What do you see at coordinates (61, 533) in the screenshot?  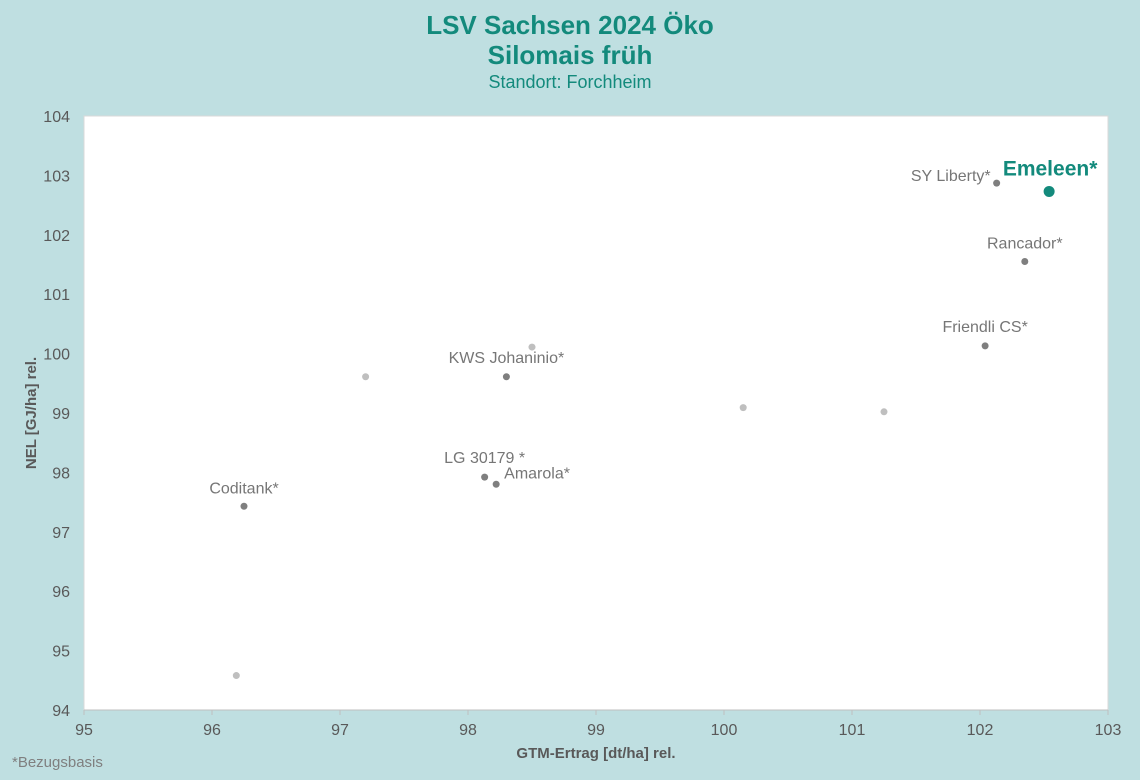 I see `y-tick-label: 97` at bounding box center [61, 533].